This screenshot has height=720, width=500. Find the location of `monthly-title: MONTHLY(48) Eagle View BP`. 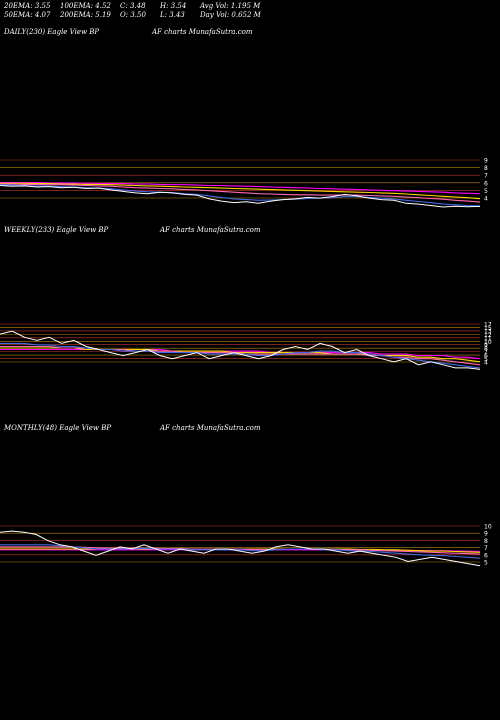

monthly-title: MONTHLY(48) Eagle View BP is located at coordinates (57, 428).